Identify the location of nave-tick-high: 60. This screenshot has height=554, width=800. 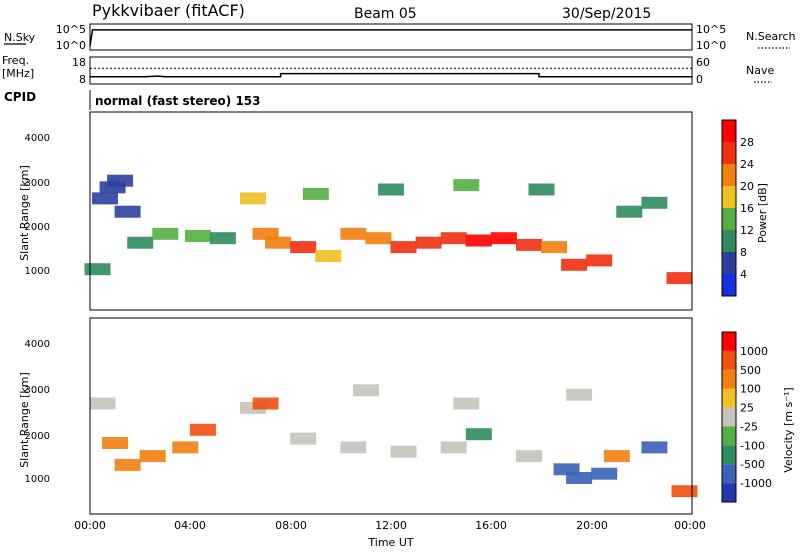
(703, 62).